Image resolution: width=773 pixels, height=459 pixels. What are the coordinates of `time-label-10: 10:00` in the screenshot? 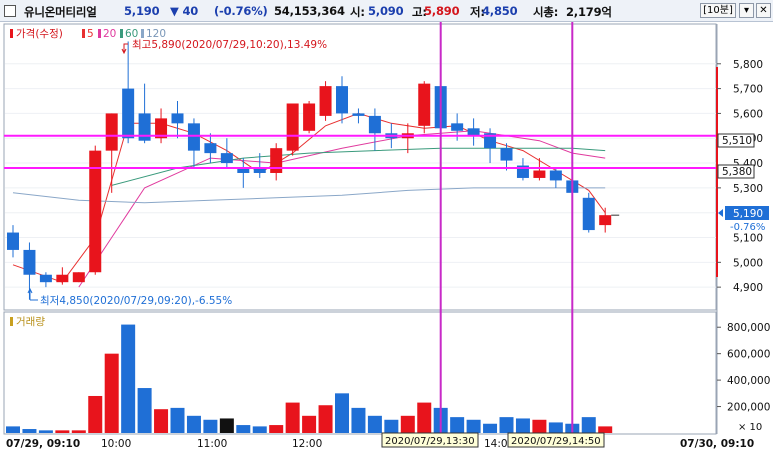 It's located at (116, 444).